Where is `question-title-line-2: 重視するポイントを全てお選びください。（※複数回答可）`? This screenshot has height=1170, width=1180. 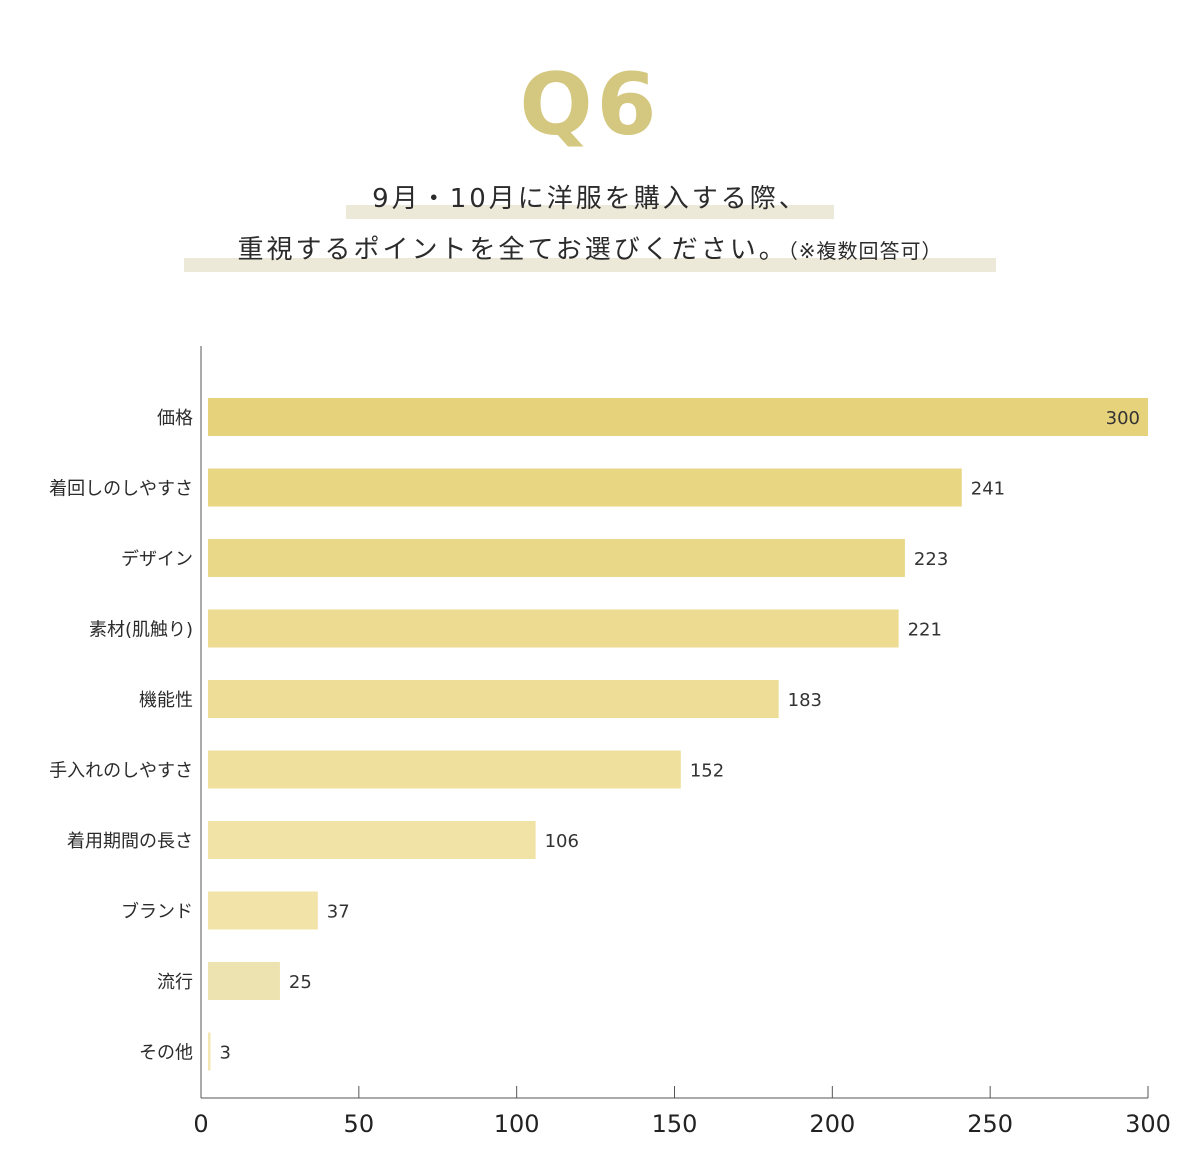
question-title-line-2: 重視するポイントを全てお選びください。（※複数回答可） is located at coordinates (590, 250).